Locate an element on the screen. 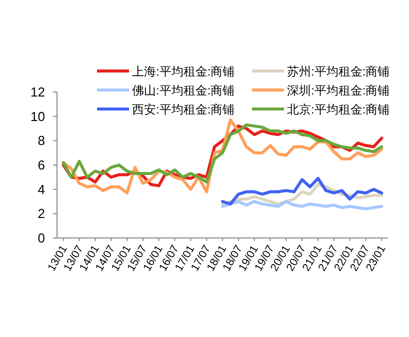 The width and height of the screenshot is (409, 337). y-tick-label: 0 is located at coordinates (41, 238).